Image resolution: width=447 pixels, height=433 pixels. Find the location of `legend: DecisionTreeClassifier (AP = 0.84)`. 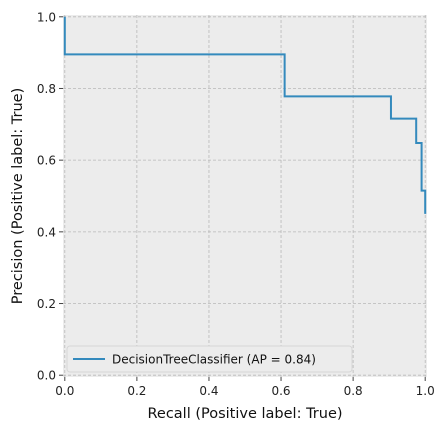

legend: DecisionTreeClassifier (AP = 0.84) is located at coordinates (209, 359).